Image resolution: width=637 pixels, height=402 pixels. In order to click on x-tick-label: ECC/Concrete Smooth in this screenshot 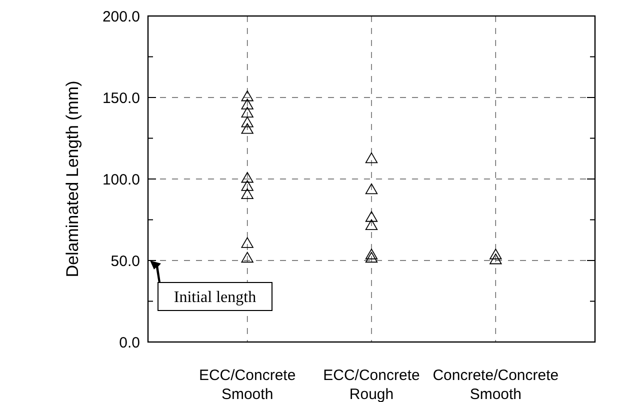, I will do `click(247, 384)`.